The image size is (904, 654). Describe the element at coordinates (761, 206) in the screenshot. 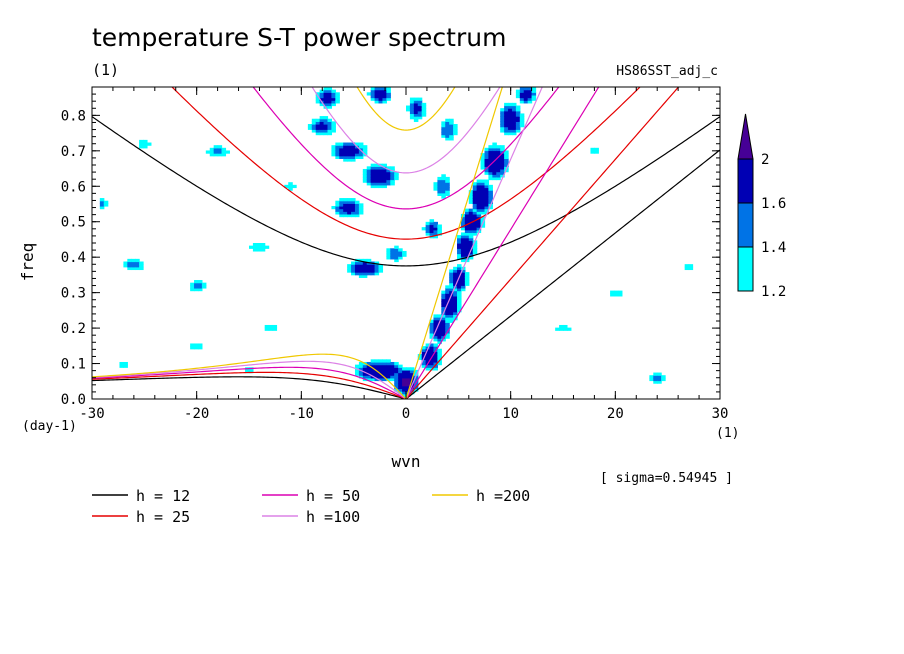

I see `colorbar: 1.2 1.4 1.6 2` at that location.